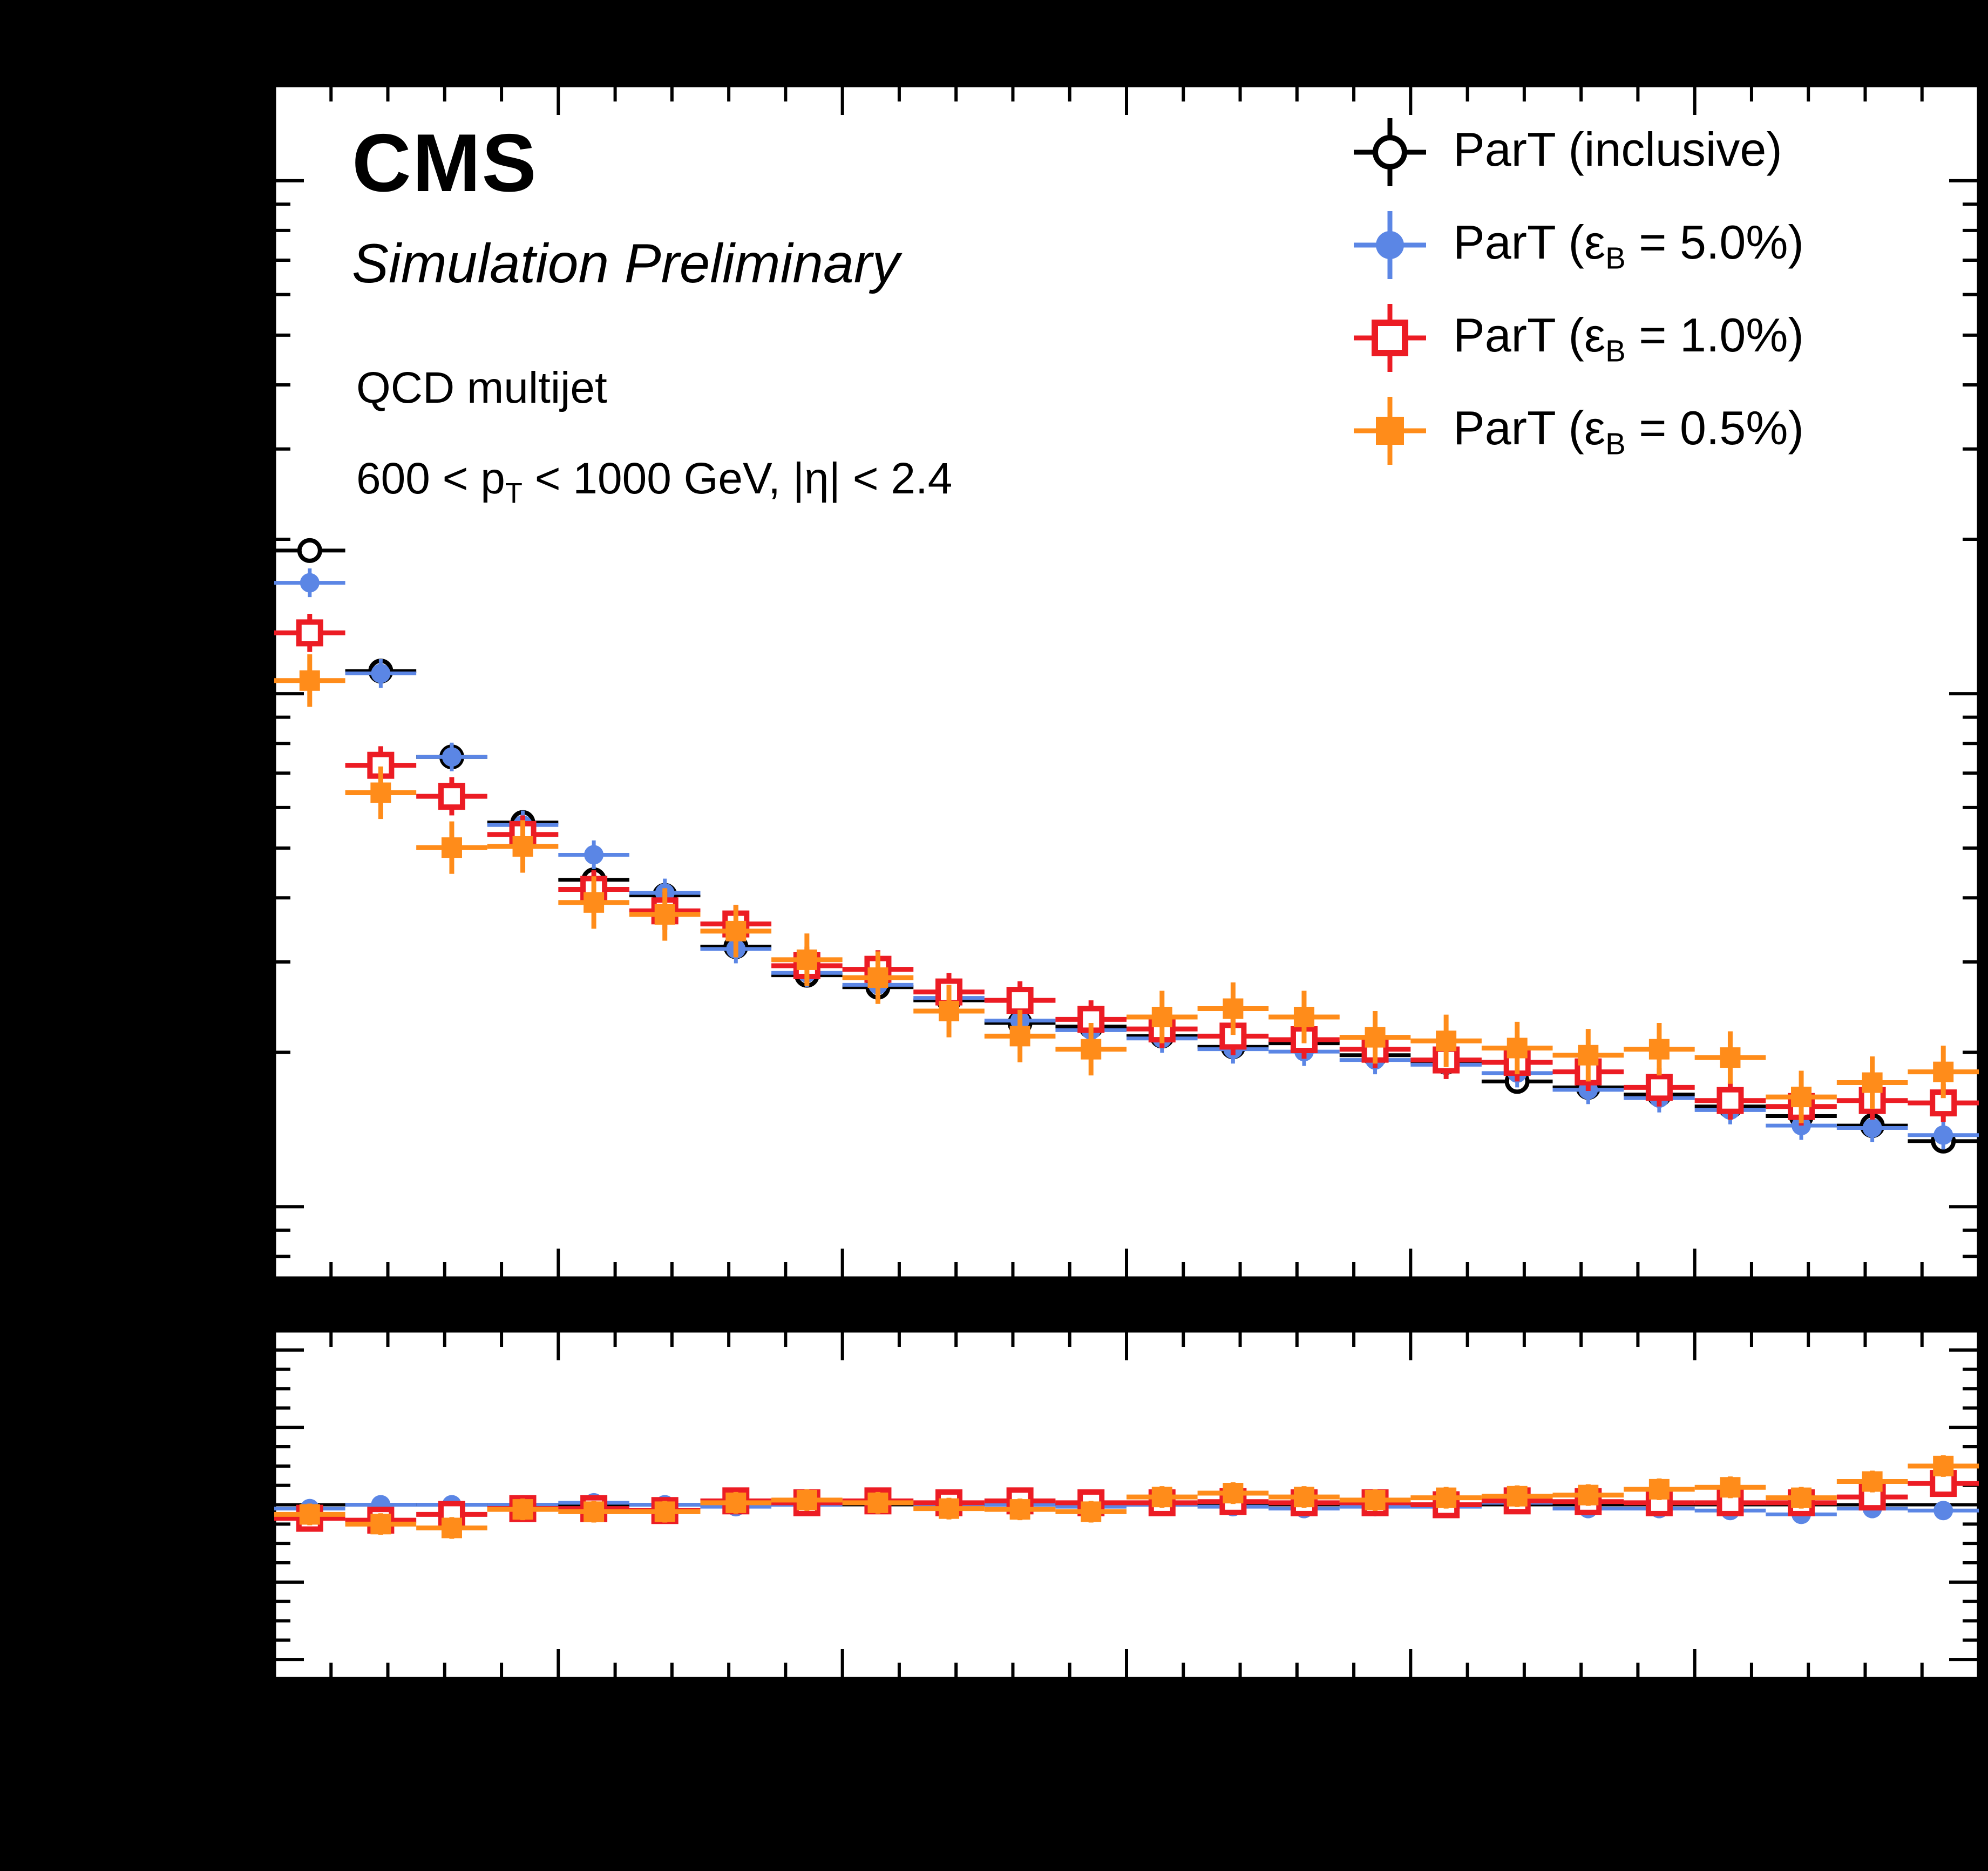 This screenshot has height=1871, width=1988. I want to click on series-filled-square-ratio, so click(1126, 1497).